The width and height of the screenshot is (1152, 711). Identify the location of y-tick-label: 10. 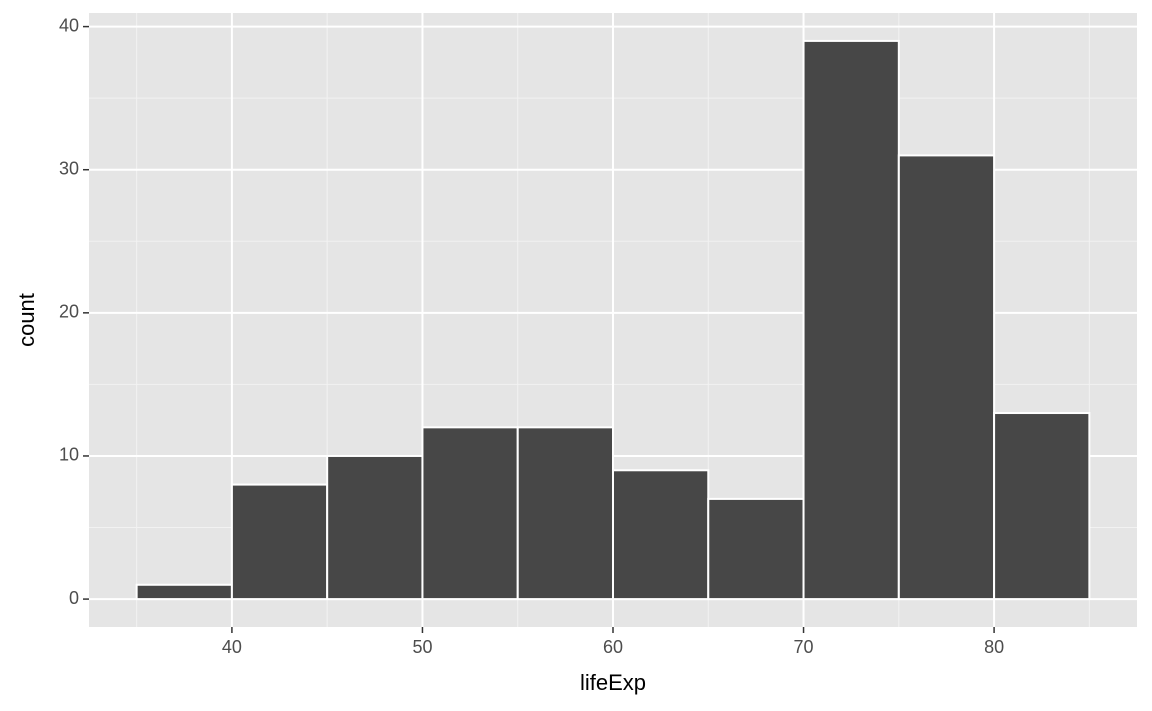
(69, 455).